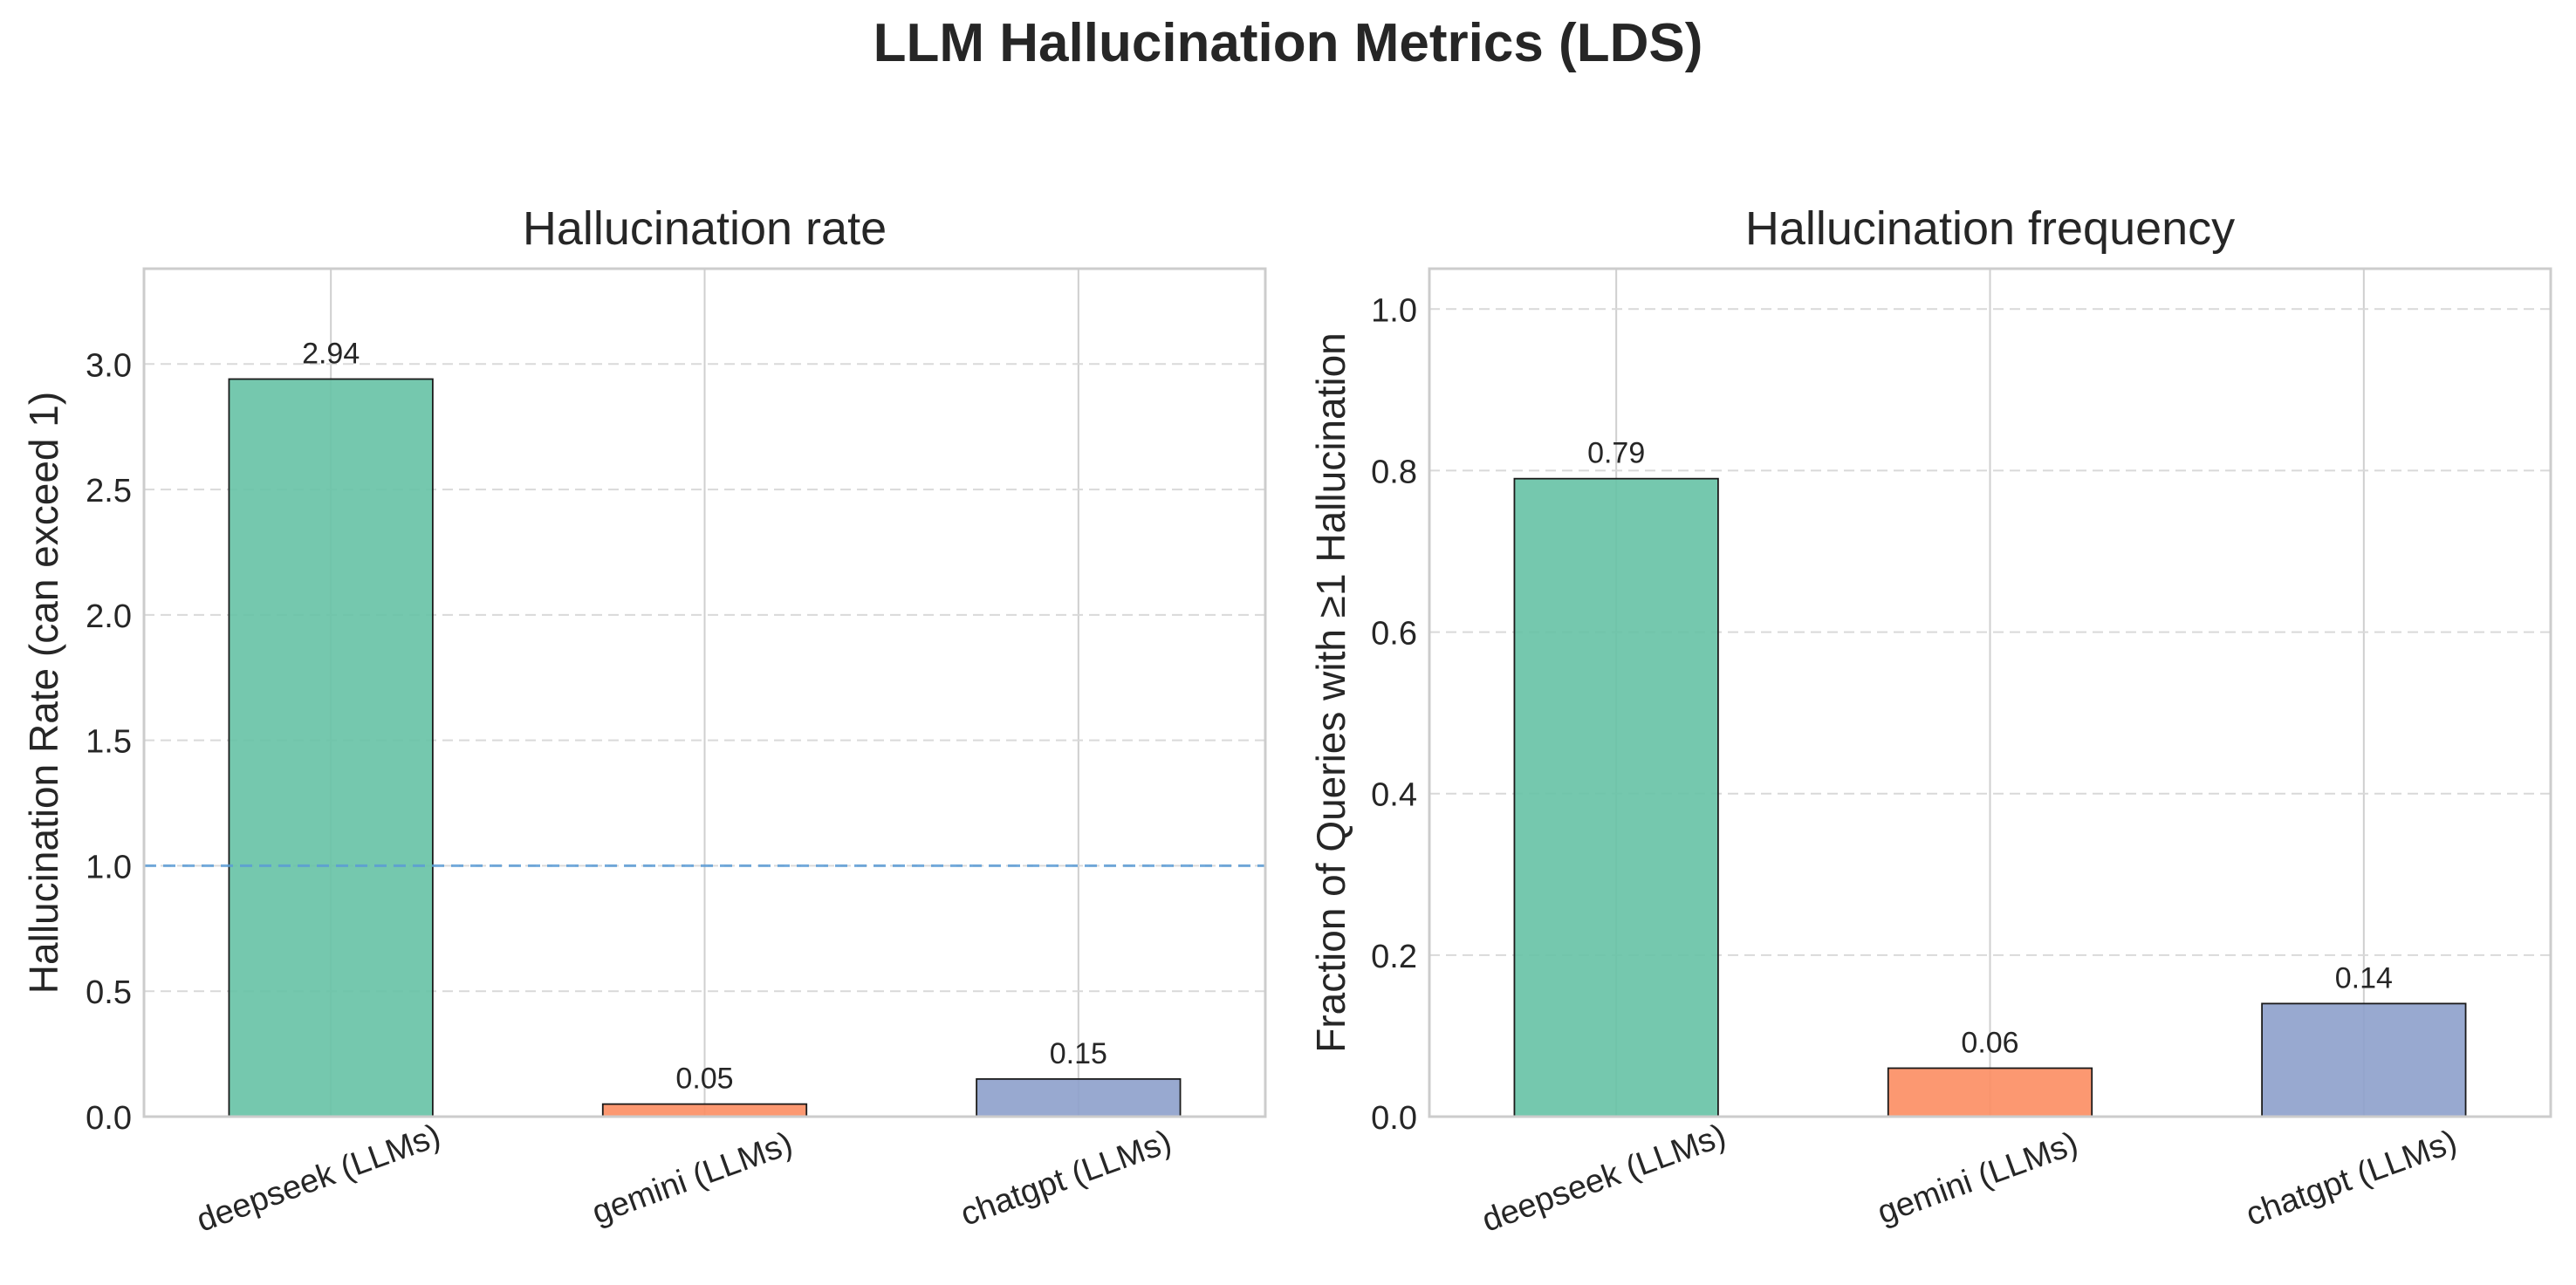 This screenshot has height=1285, width=2576. What do you see at coordinates (704, 1079) in the screenshot?
I see `bar-value-label: 0.05` at bounding box center [704, 1079].